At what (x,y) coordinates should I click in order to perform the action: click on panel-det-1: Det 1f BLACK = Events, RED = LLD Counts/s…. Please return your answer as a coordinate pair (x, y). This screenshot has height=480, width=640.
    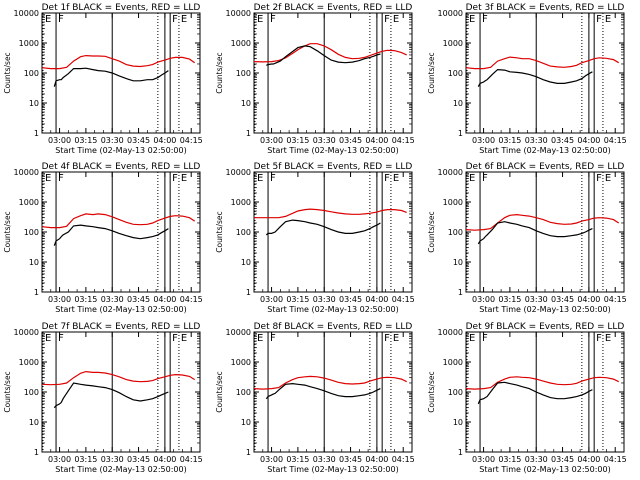
    Looking at the image, I should click on (103, 79).